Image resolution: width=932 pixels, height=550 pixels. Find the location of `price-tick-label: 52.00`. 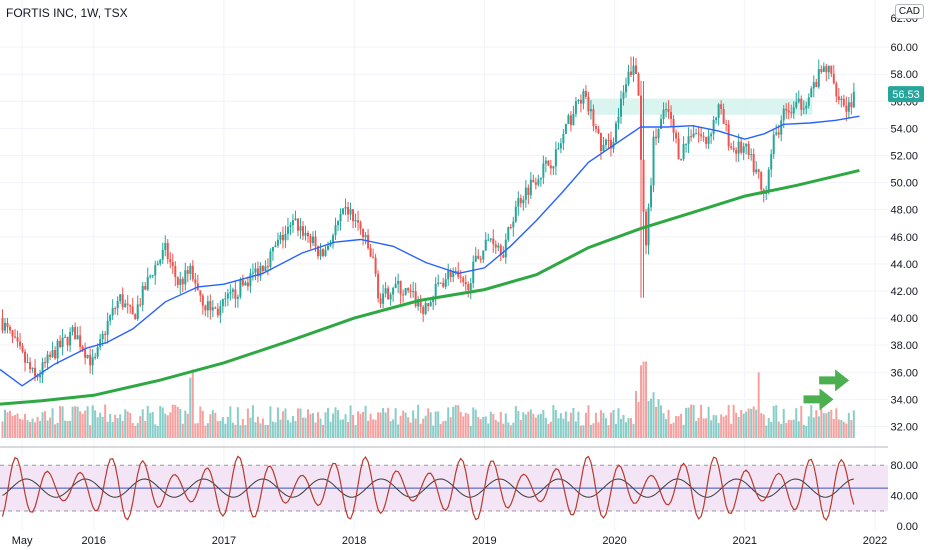

price-tick-label: 52.00 is located at coordinates (904, 156).